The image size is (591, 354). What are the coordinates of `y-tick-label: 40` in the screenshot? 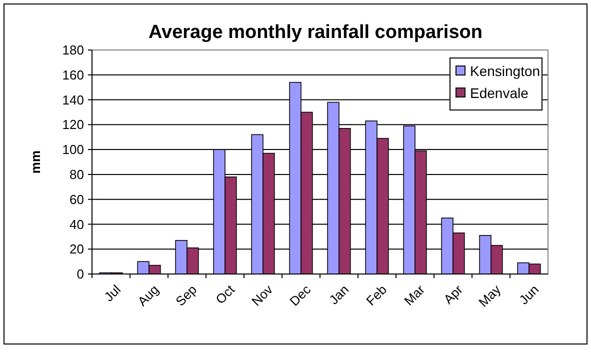 It's located at (77, 224).